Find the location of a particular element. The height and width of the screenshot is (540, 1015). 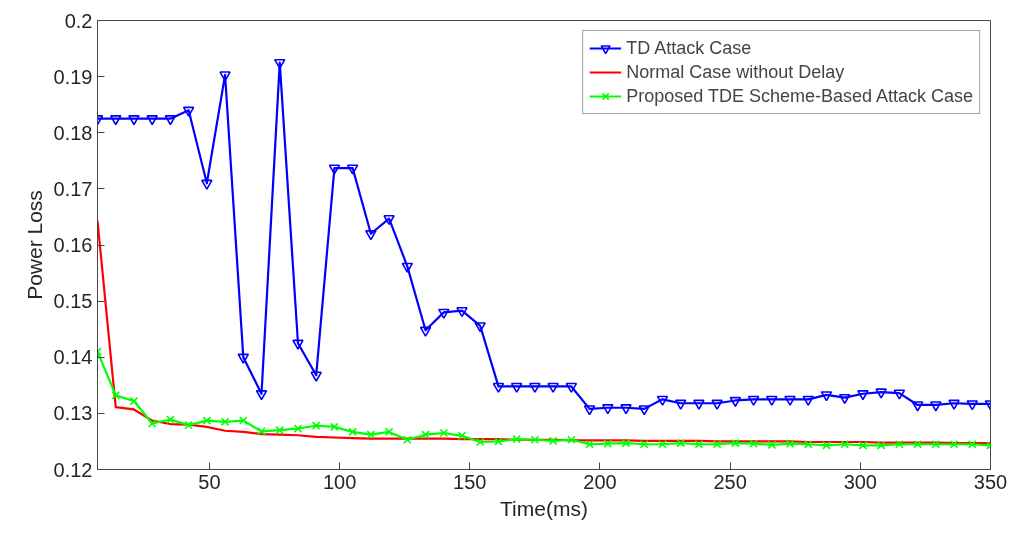

legend-label: Proposed TDE Scheme-Based Attack Case is located at coordinates (799, 96).